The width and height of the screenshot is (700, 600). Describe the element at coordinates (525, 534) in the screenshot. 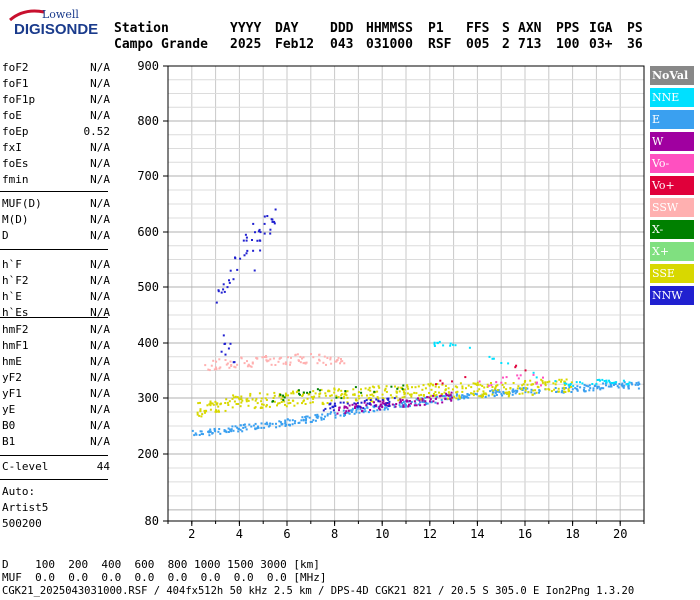

I see `x-tick-label: 16` at that location.